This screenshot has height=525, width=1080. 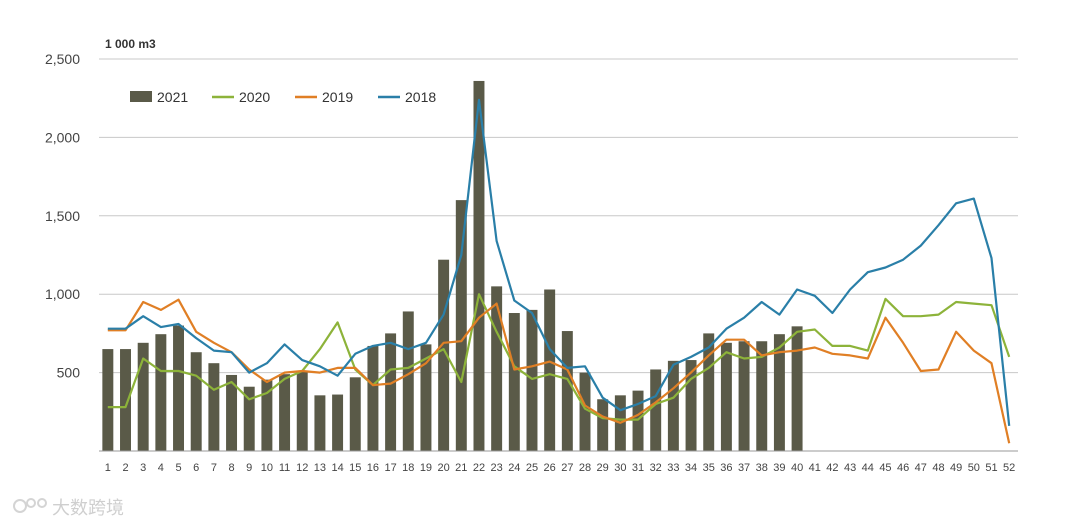 I want to click on x-tick-label: 40, so click(x=797, y=468).